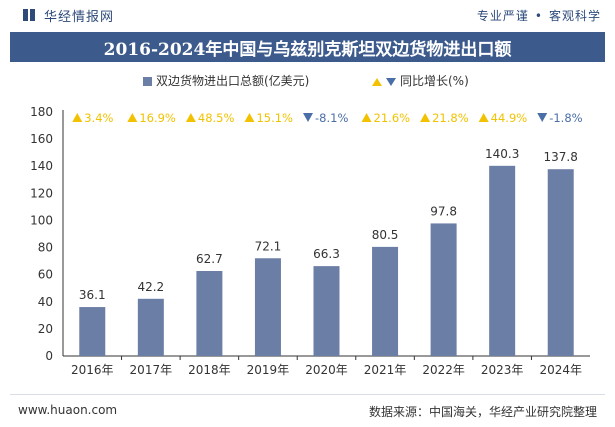  I want to click on growth-label: -1.8%, so click(565, 118).